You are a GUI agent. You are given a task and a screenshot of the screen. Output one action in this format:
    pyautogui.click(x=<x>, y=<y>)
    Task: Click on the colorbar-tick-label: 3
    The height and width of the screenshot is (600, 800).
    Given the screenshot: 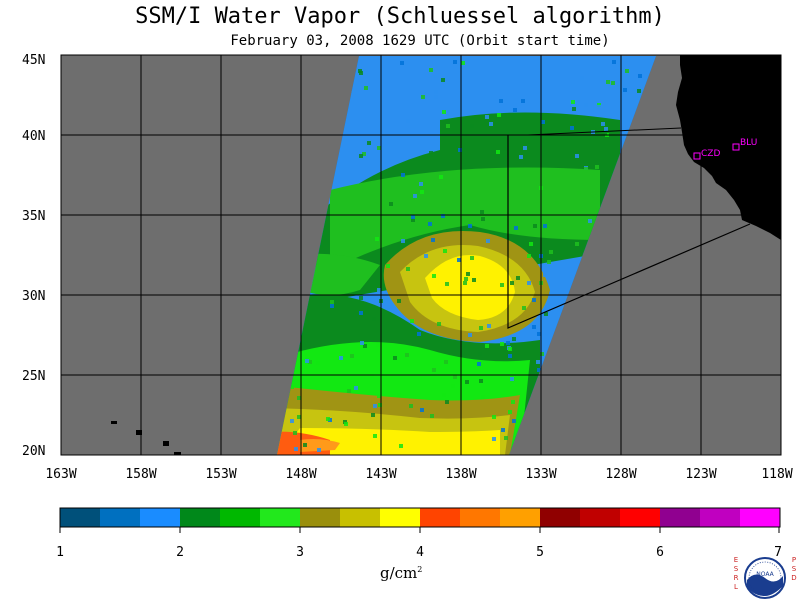 What is the action you would take?
    pyautogui.click(x=300, y=552)
    